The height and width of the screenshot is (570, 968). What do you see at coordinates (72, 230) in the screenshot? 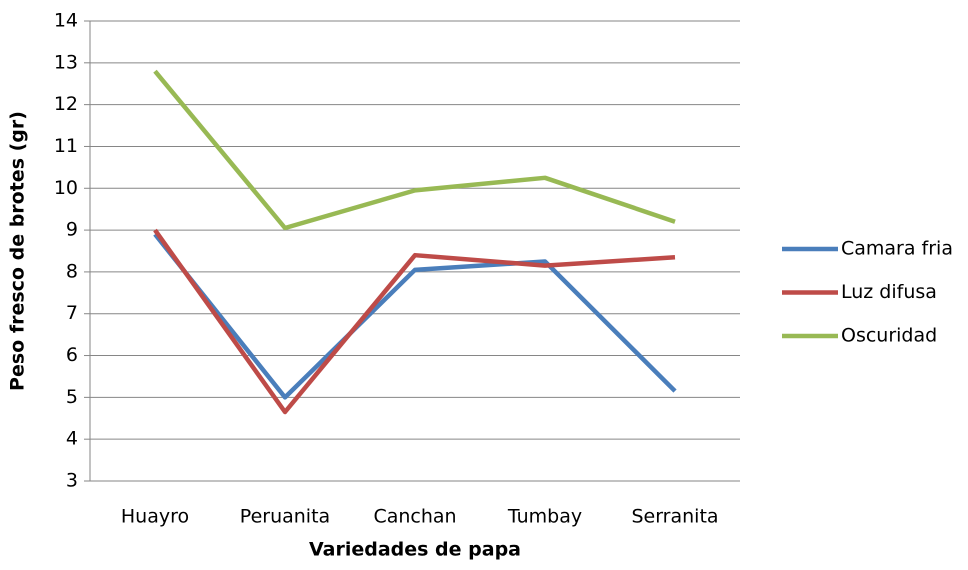
I see `y-tick-label: 9` at bounding box center [72, 230].